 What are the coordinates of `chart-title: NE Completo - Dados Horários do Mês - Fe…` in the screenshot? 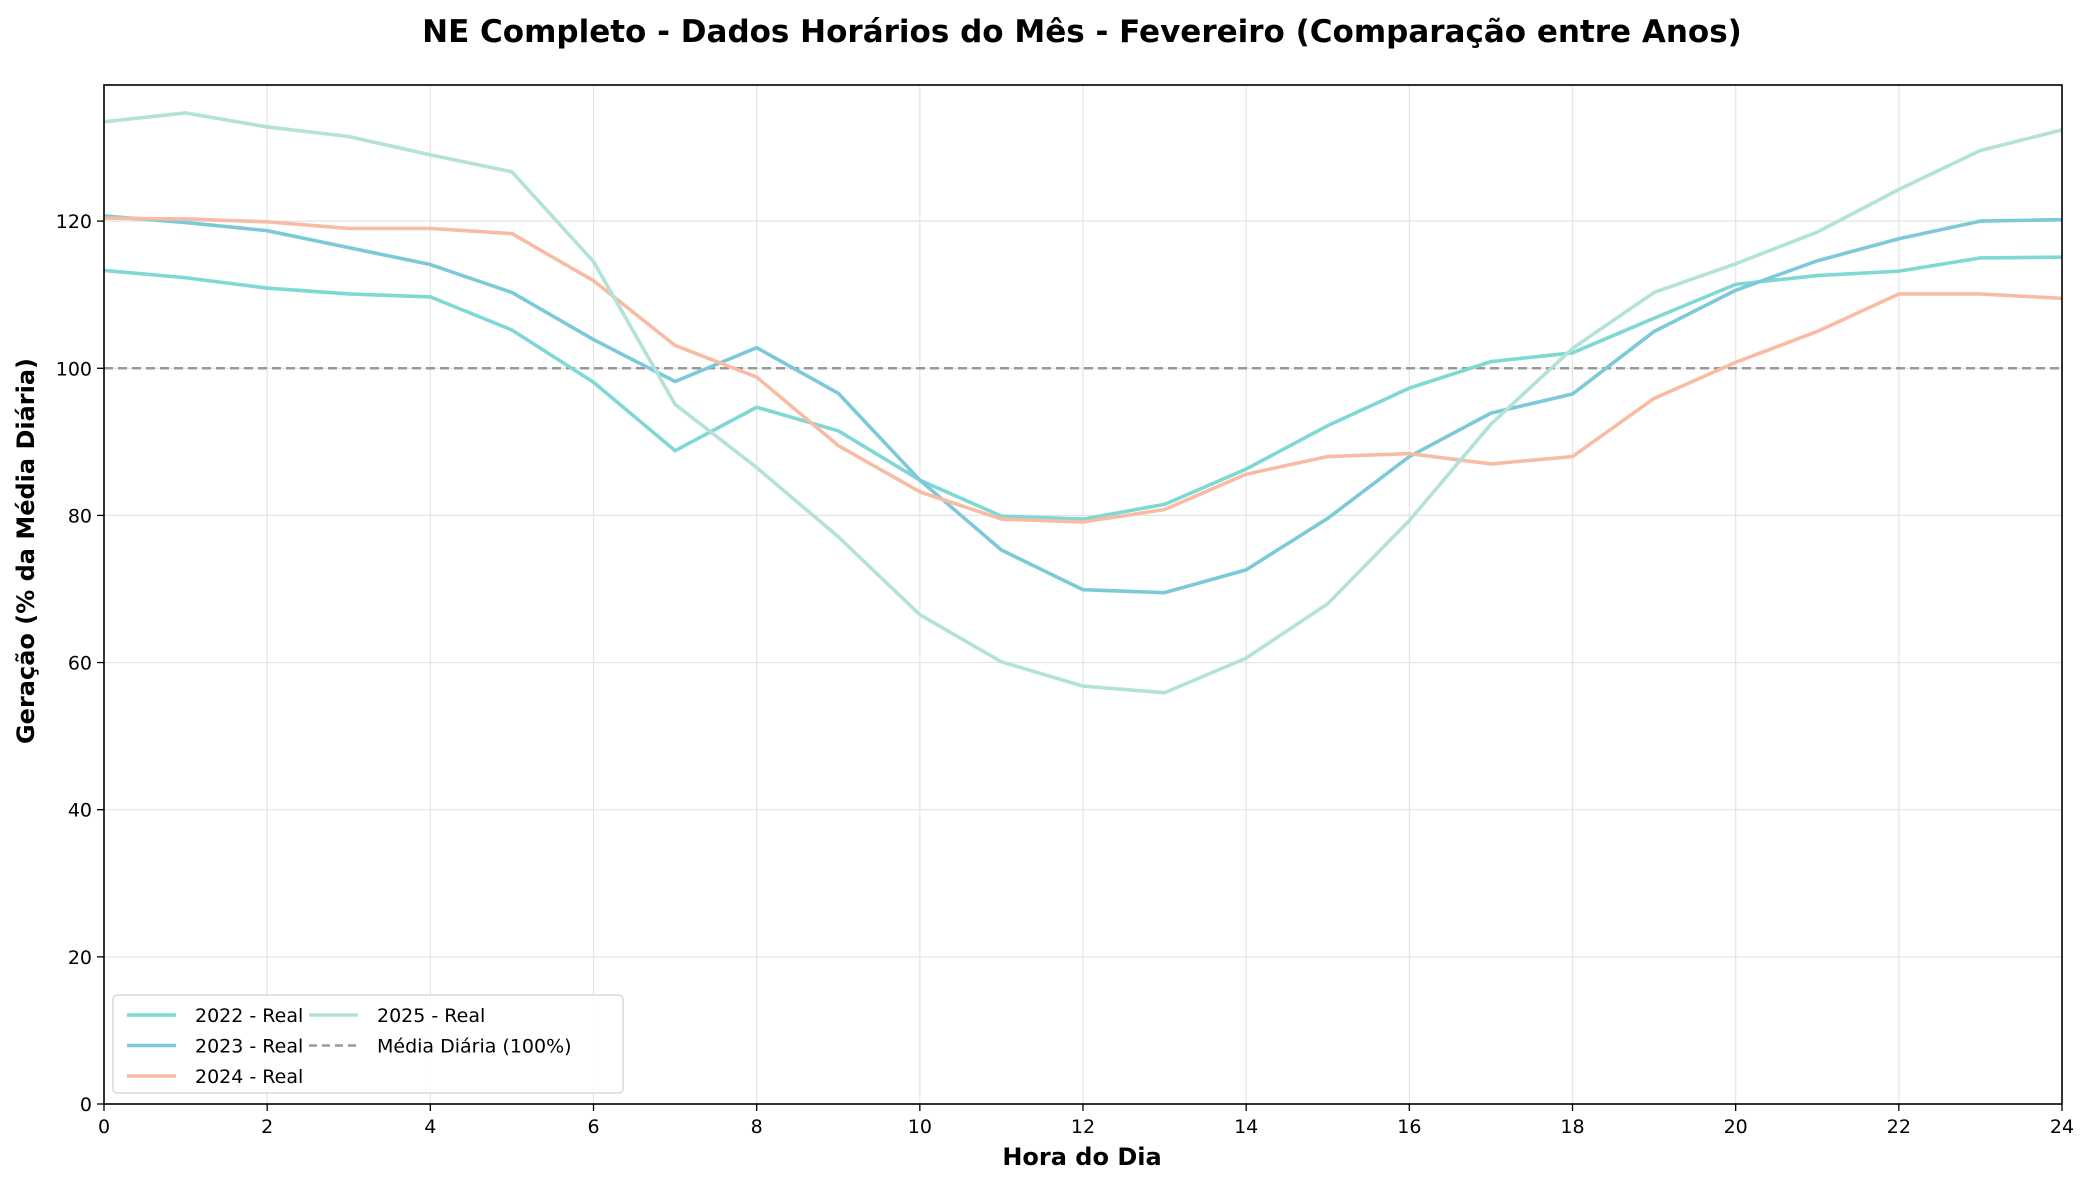 It's located at (1082, 32).